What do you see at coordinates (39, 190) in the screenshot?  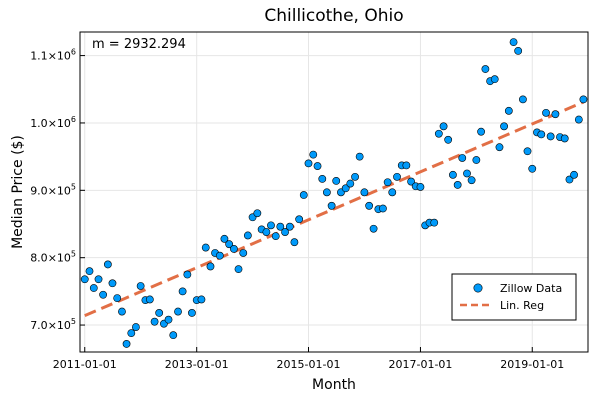 I see `y-tick-mantissa: 9.0` at bounding box center [39, 190].